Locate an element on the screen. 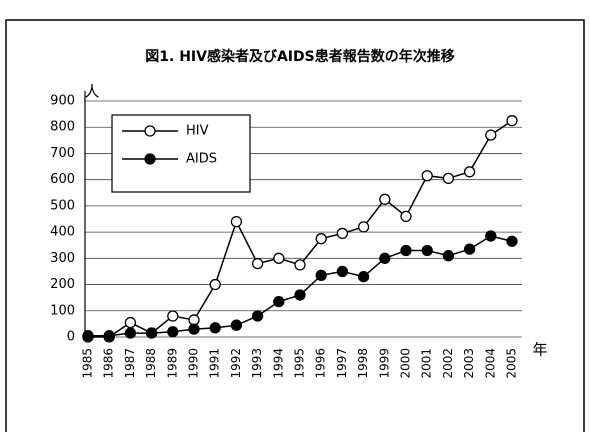 This screenshot has height=436, width=590. y-axis-label: 人 is located at coordinates (91, 92).